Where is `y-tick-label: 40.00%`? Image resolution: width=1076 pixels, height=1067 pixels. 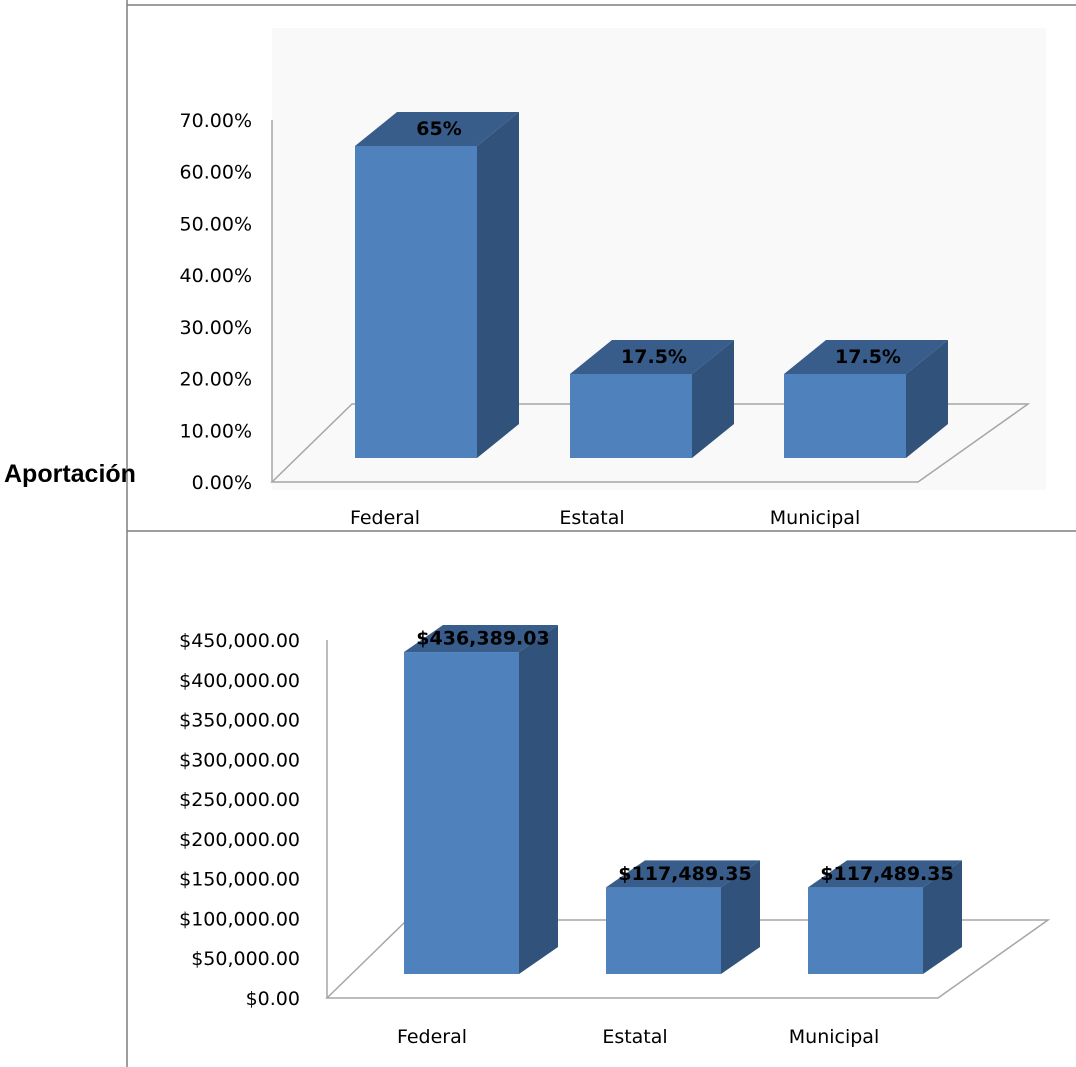
y-tick-label: 40.00% is located at coordinates (216, 276).